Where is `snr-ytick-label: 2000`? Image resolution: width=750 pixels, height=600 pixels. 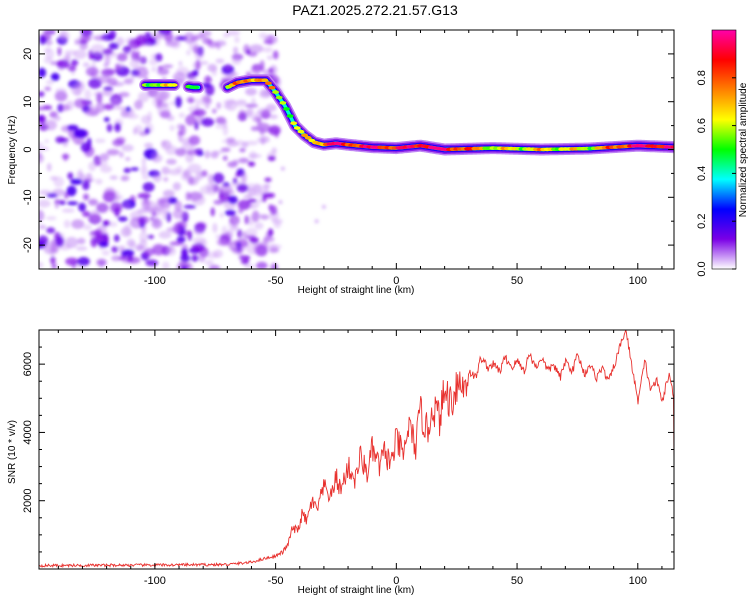 snr-ytick-label: 2000 is located at coordinates (28, 500).